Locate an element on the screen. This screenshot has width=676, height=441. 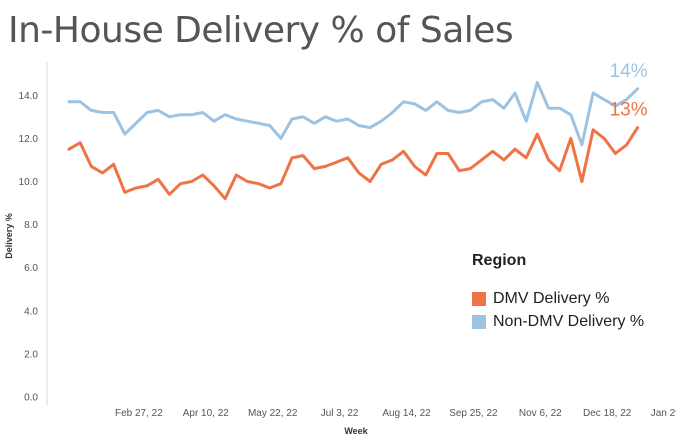
legend-item-dmv: DMV Delivery % is located at coordinates (558, 298).